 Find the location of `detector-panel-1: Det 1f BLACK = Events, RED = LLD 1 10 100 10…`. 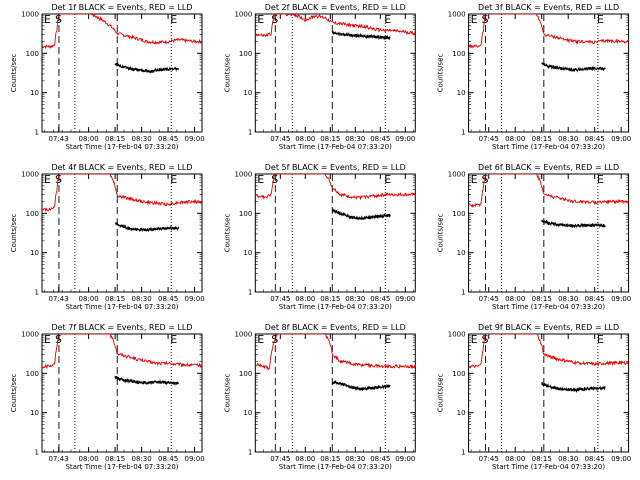

detector-panel-1: Det 1f BLACK = Events, RED = LLD 1 10 100 10… is located at coordinates (107, 77).